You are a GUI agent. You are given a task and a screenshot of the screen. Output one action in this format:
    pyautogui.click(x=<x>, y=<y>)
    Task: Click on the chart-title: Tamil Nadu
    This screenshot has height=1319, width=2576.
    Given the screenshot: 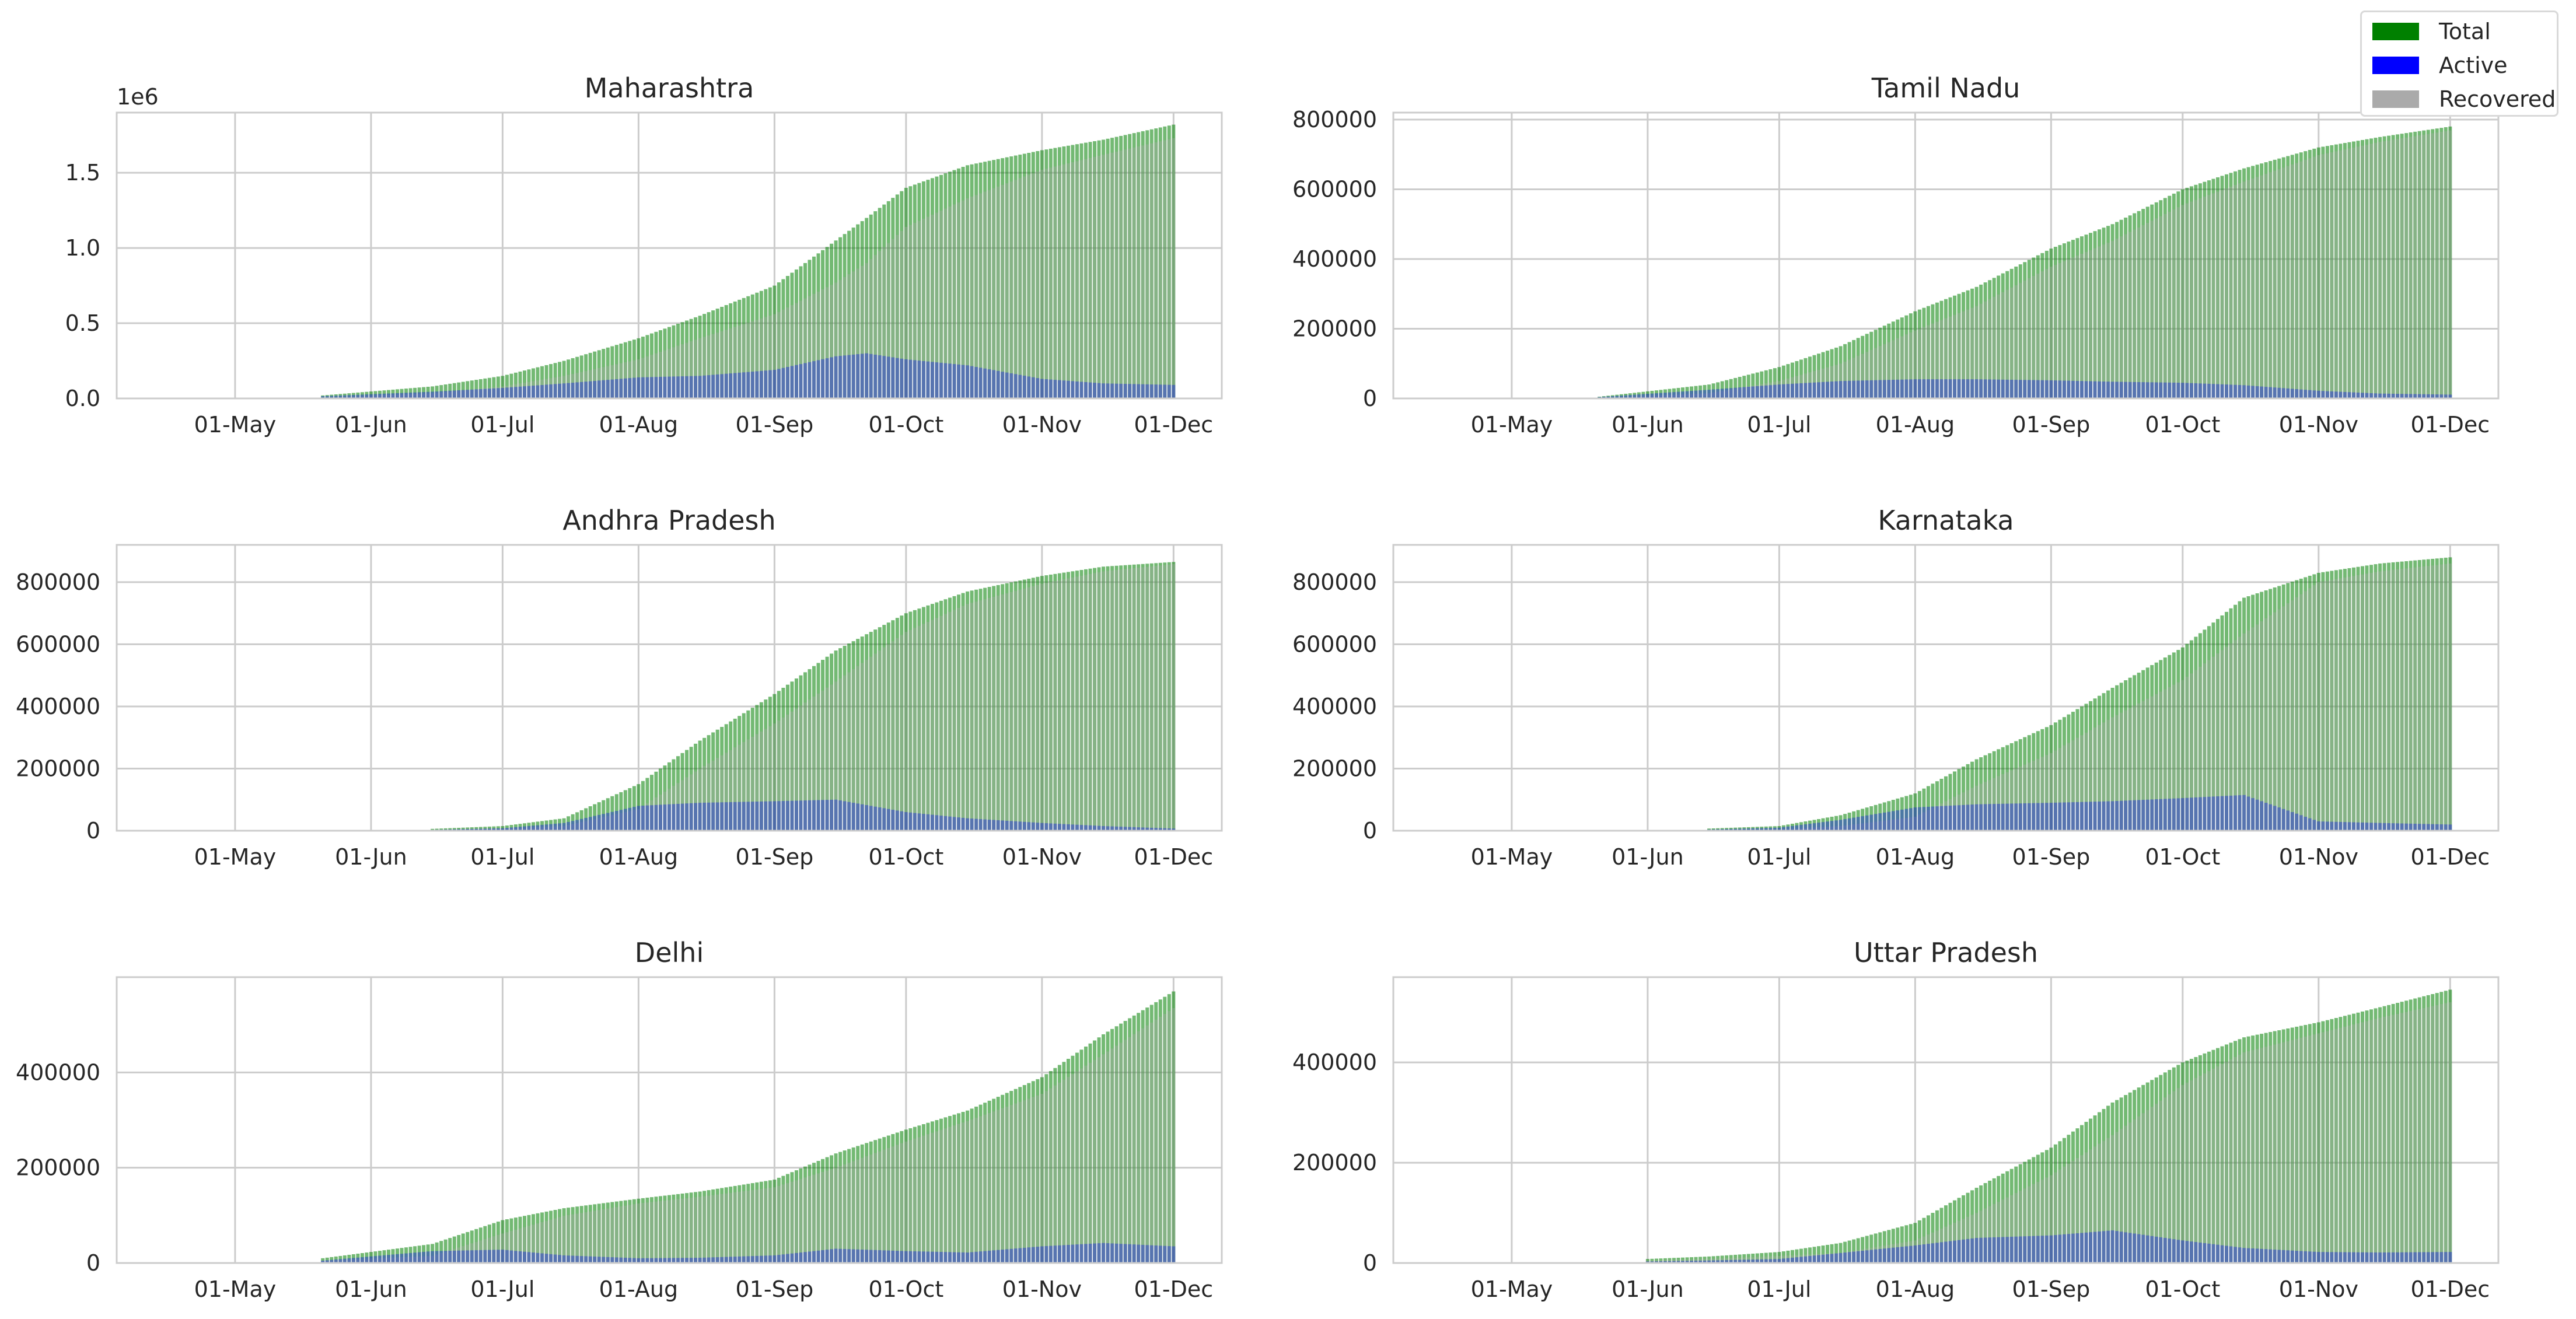 What is the action you would take?
    pyautogui.click(x=1946, y=88)
    